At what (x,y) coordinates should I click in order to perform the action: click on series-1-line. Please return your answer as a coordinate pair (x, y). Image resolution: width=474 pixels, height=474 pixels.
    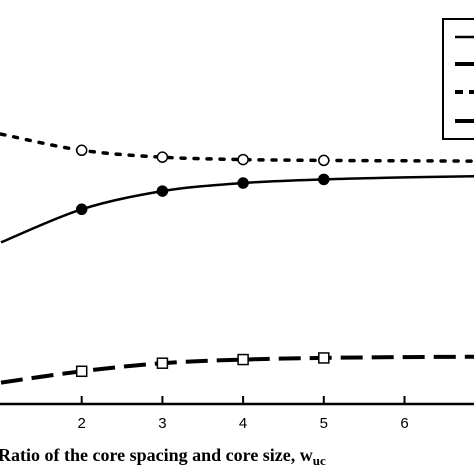
    Looking at the image, I should click on (237, 147).